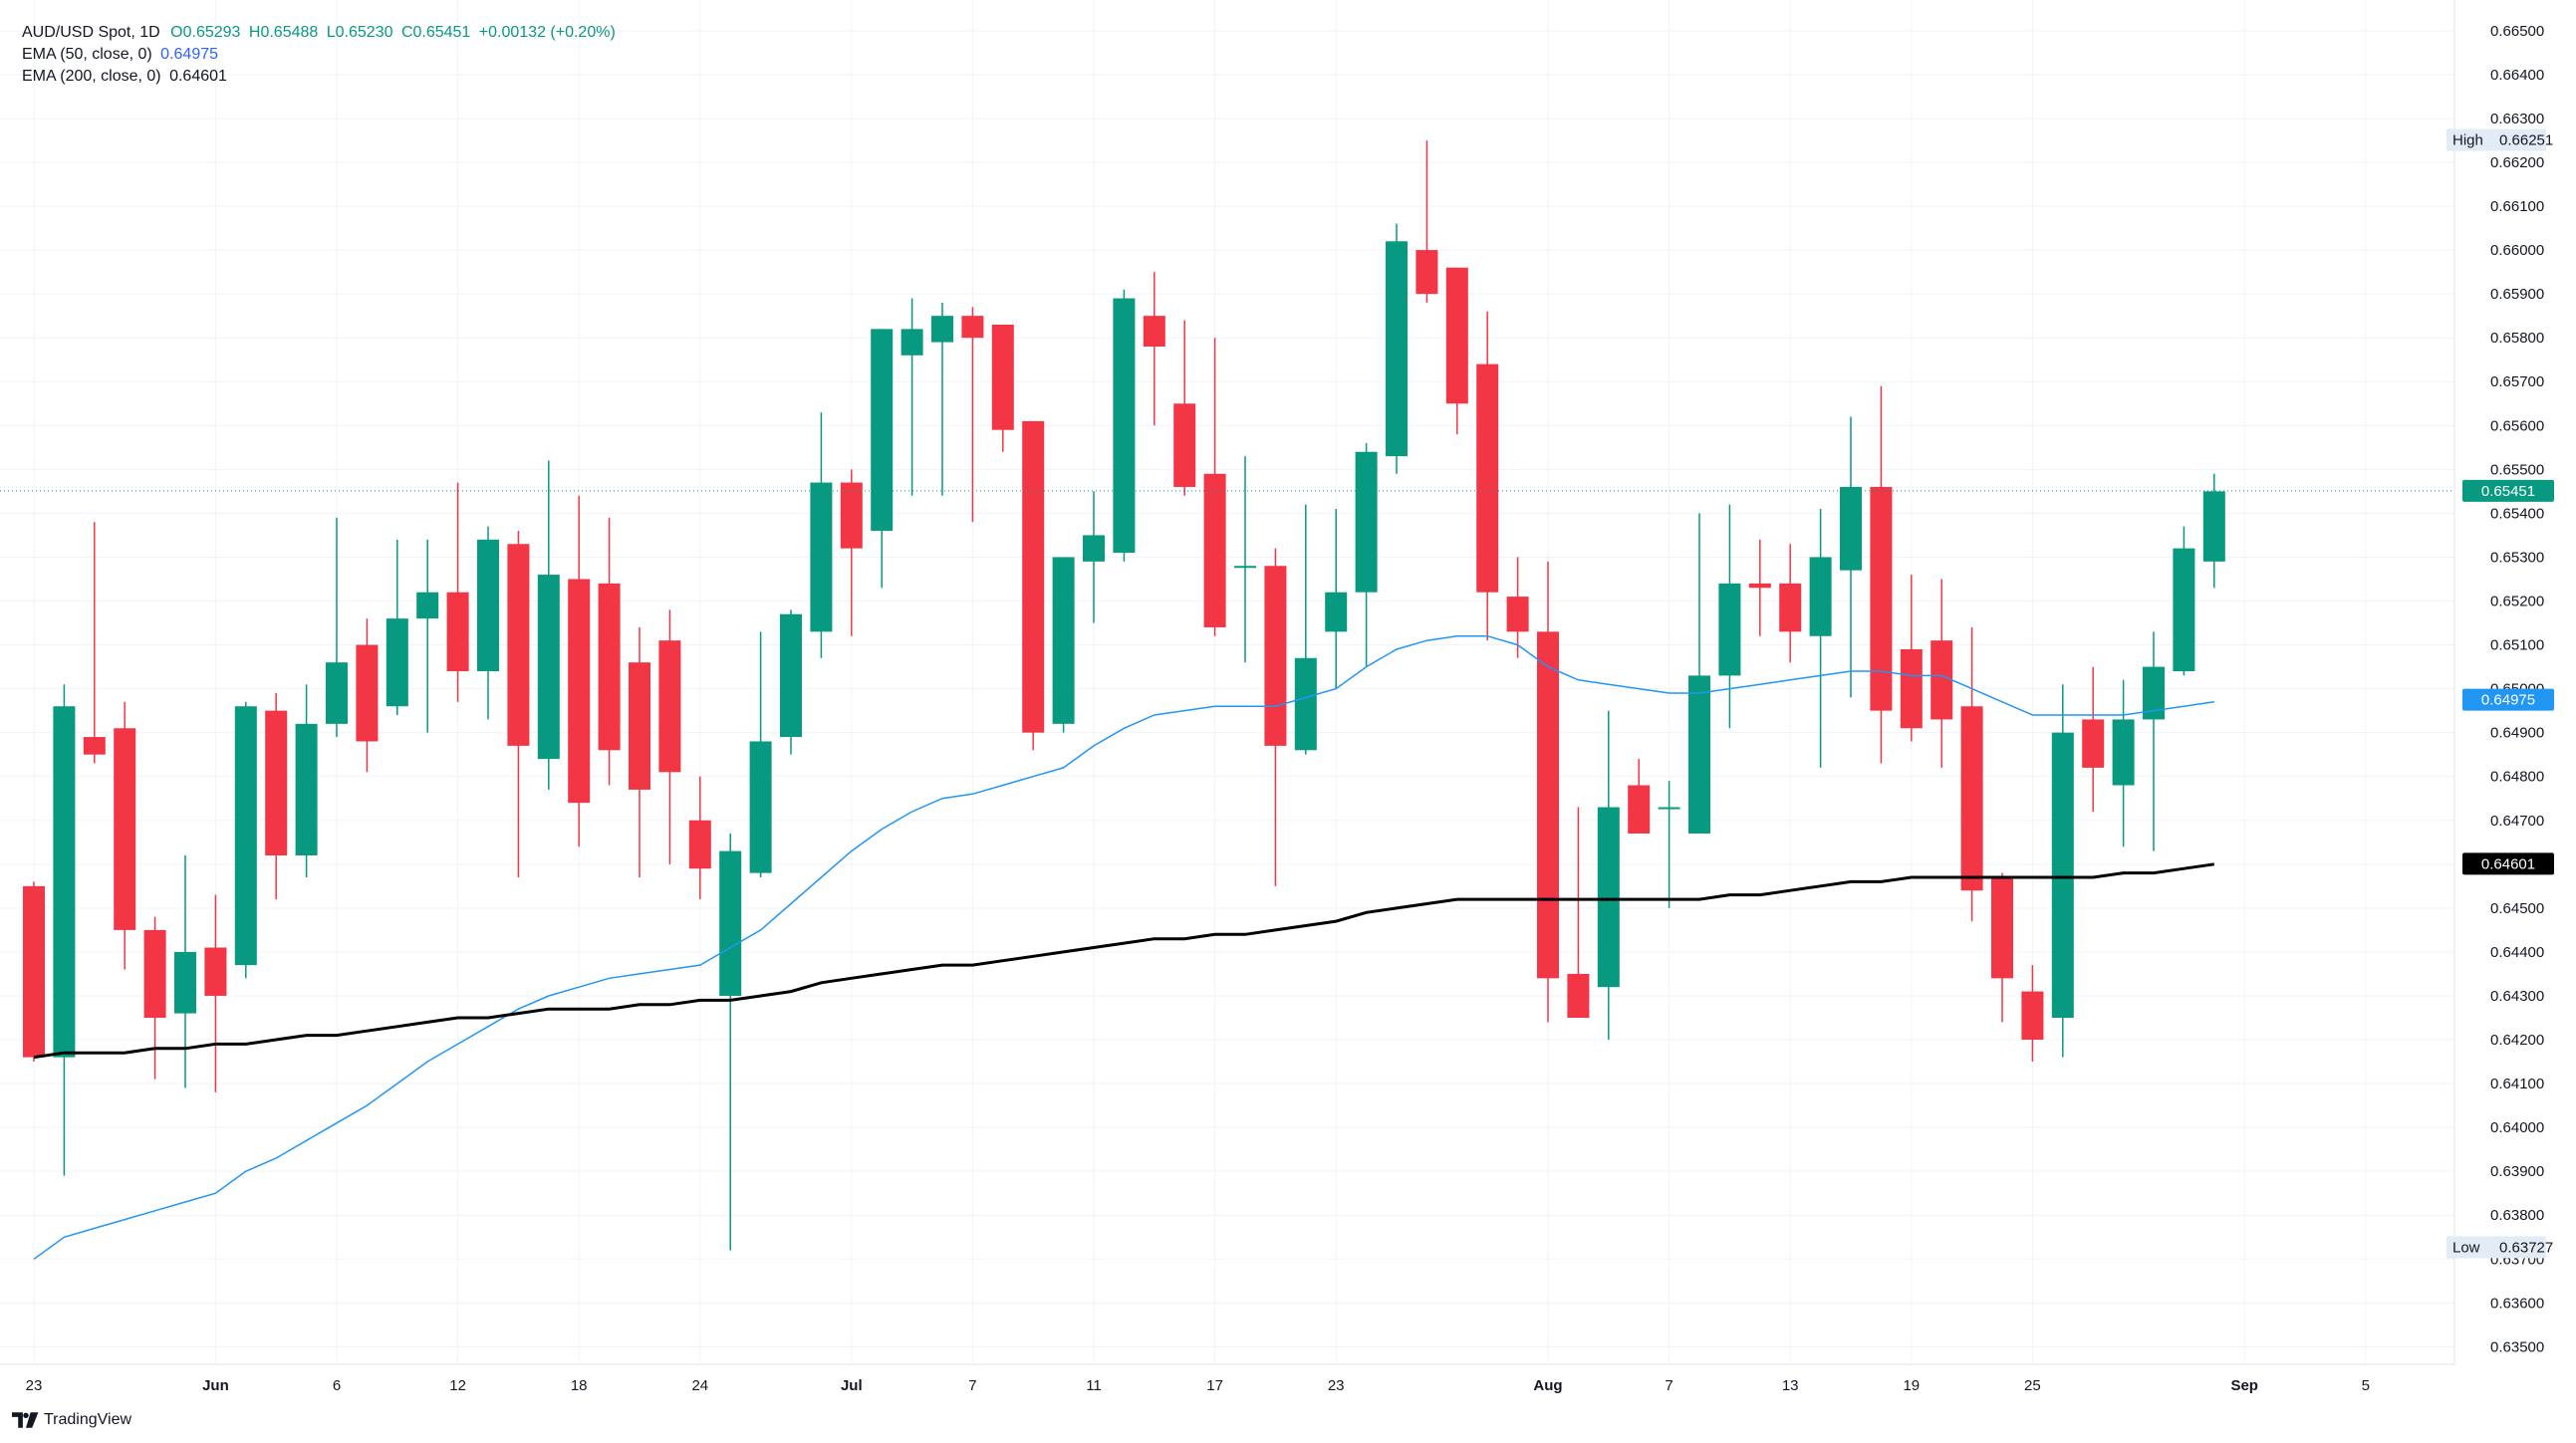  What do you see at coordinates (2517, 908) in the screenshot?
I see `y-tick-label: 0.64500` at bounding box center [2517, 908].